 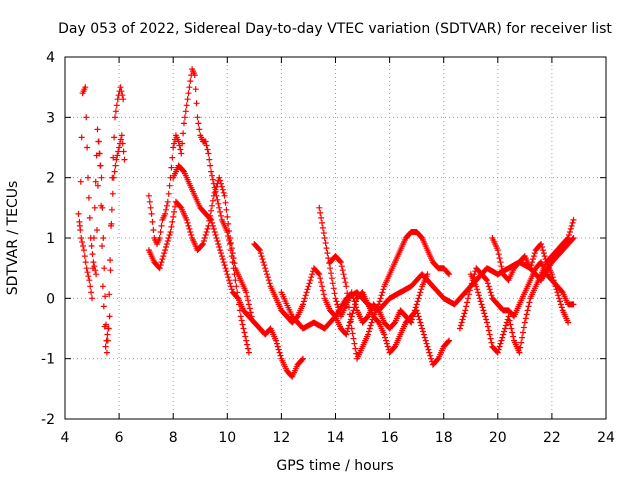 What do you see at coordinates (50, 299) in the screenshot?
I see `y-tick-label: 0` at bounding box center [50, 299].